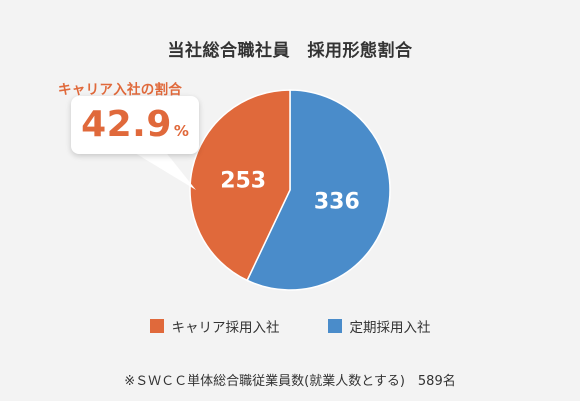 The height and width of the screenshot is (401, 580). I want to click on pie-slice-regular, so click(318, 190).